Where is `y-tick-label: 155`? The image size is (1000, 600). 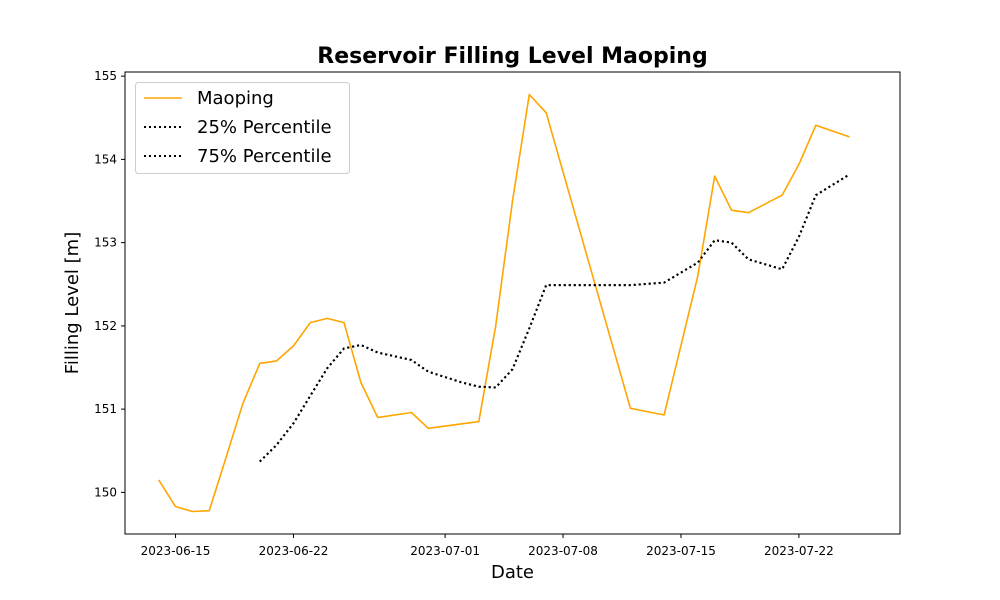 y-tick-label: 155 is located at coordinates (105, 76).